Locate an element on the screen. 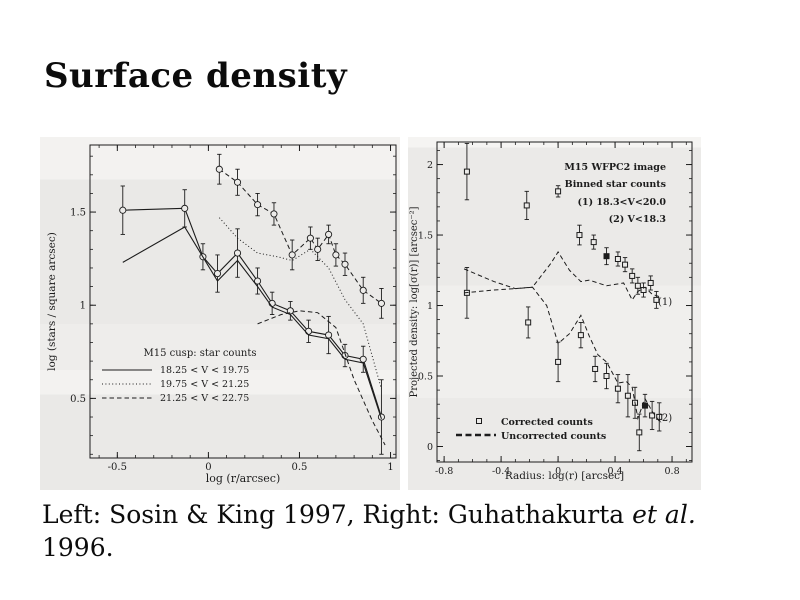  svg-text: -0.5 is located at coordinates (117, 467).